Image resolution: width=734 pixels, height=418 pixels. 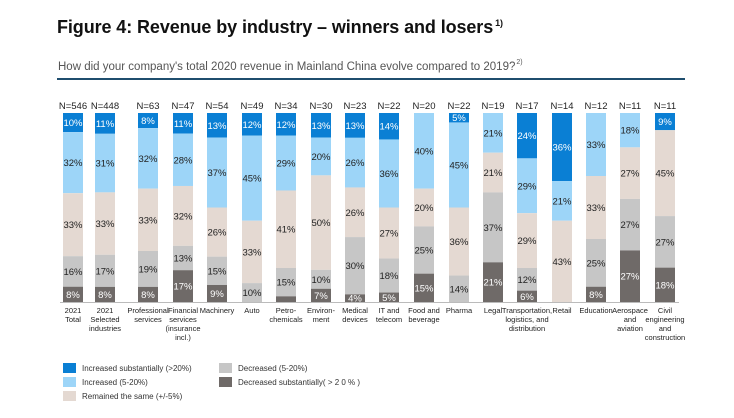 I want to click on category-label: Financial, so click(x=183, y=310).